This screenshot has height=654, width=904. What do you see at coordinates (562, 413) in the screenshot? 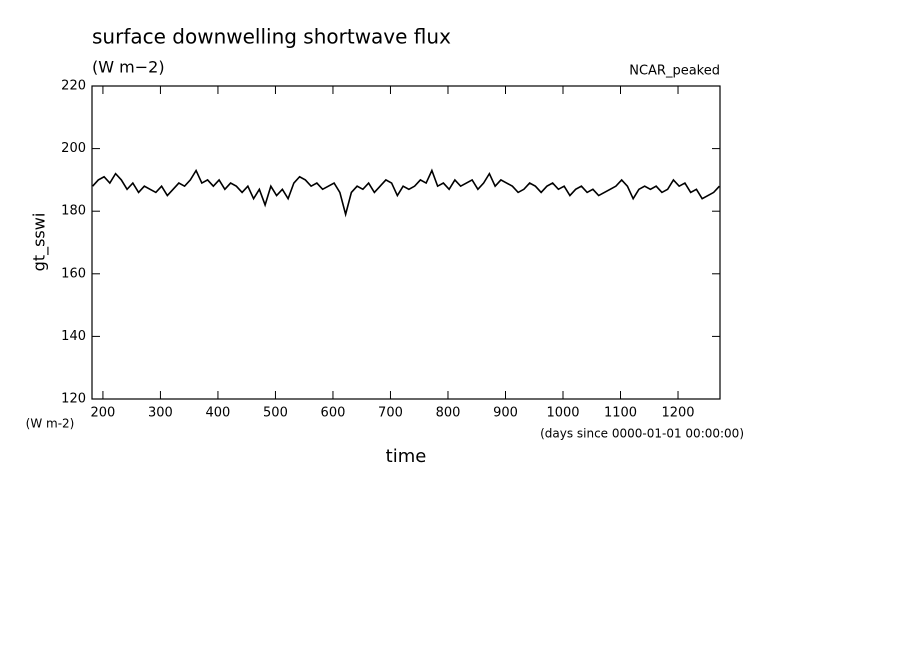
I see `x-tick-label: 1000` at bounding box center [562, 413].